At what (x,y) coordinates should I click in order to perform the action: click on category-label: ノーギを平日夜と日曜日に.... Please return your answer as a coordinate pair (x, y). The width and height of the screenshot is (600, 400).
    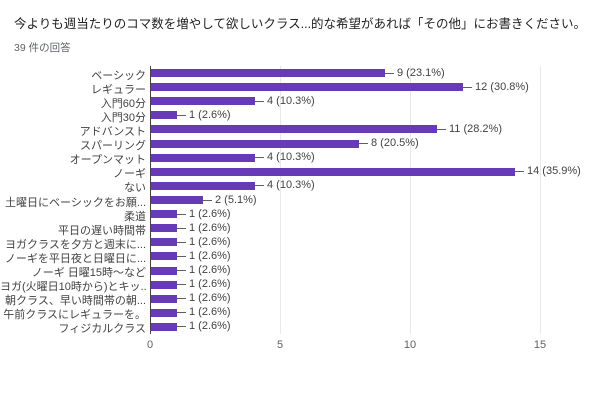
    Looking at the image, I should click on (75, 258).